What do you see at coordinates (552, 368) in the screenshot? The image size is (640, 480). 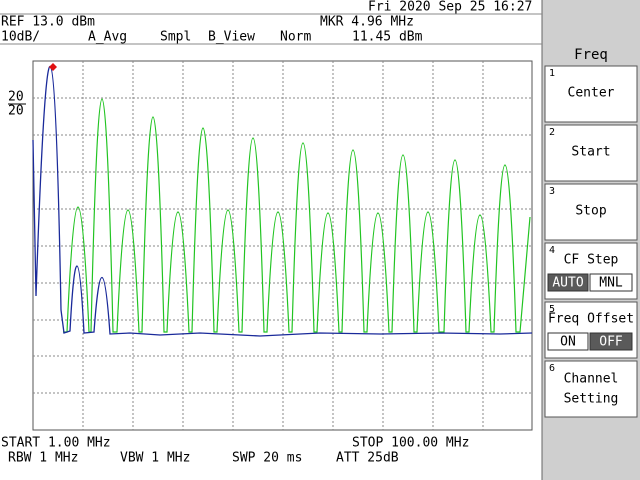 I see `softkey-number: 6` at bounding box center [552, 368].